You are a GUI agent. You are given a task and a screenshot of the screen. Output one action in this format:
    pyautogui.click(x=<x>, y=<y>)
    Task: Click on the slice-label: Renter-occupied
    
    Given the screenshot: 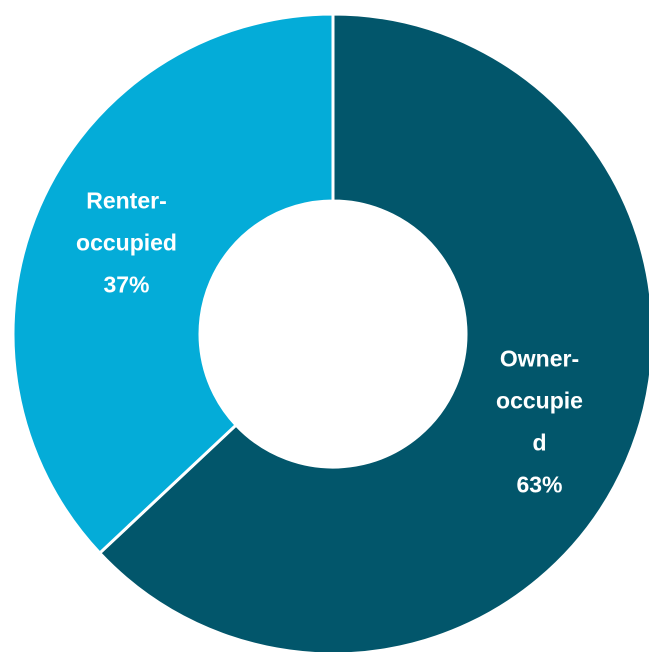 What is the action you would take?
    pyautogui.click(x=126, y=222)
    